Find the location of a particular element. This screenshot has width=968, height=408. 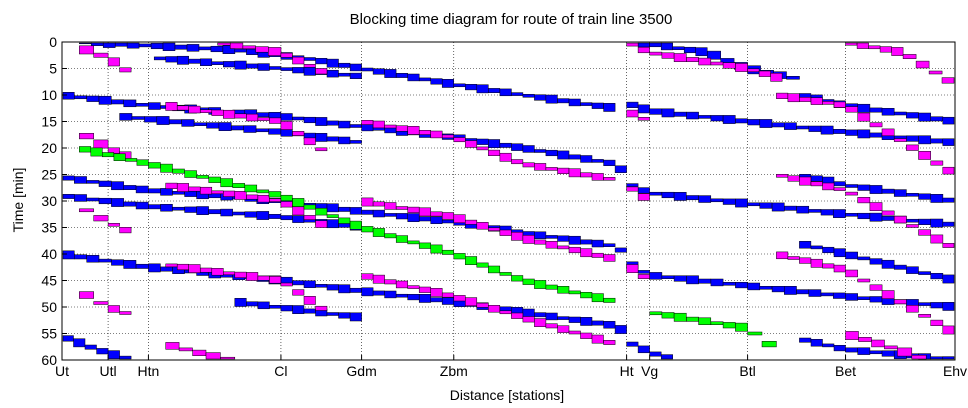

x-tick-label: Htn is located at coordinates (149, 371).